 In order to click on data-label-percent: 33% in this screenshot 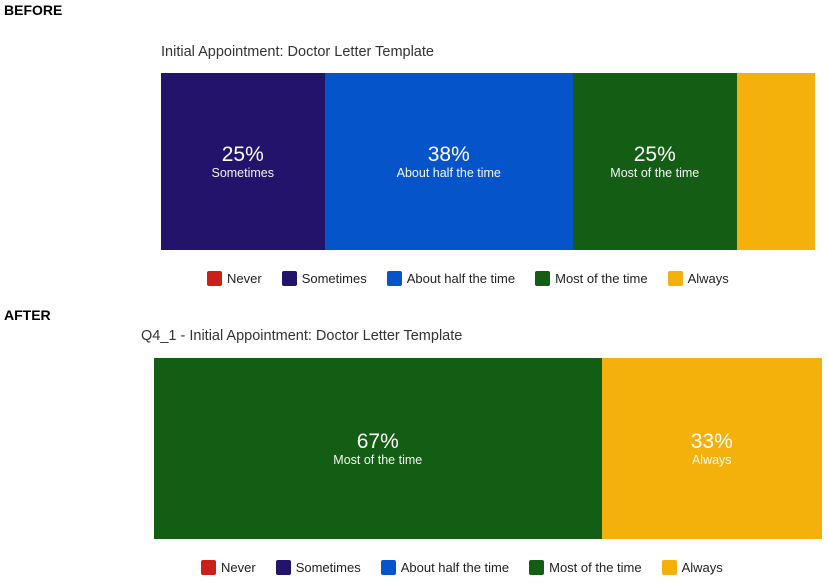, I will do `click(711, 441)`.